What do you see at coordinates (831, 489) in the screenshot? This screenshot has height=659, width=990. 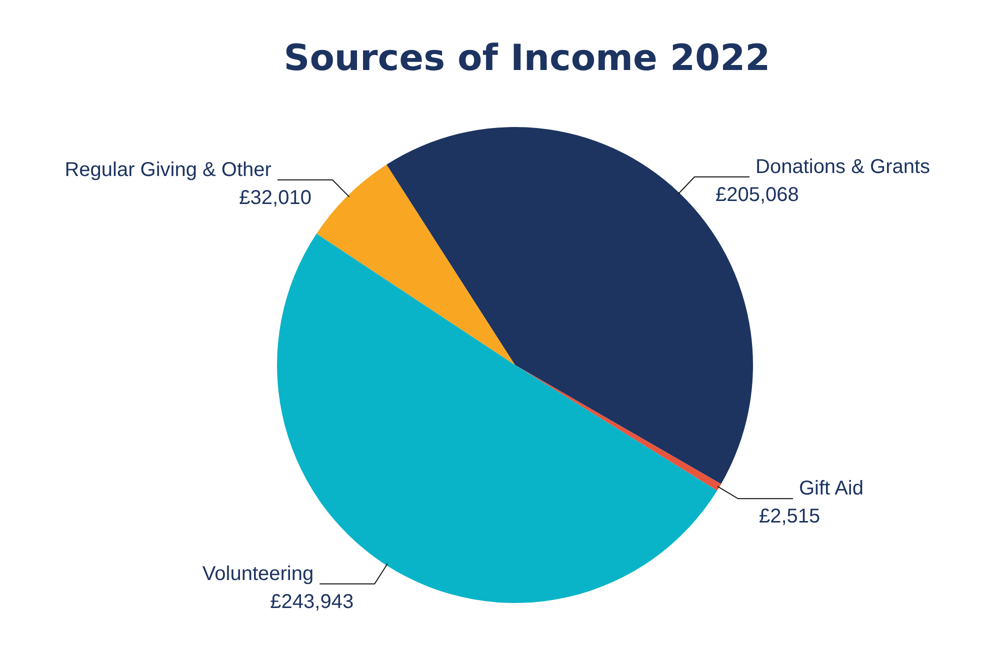 I see `slice-label: Gift Aid` at bounding box center [831, 489].